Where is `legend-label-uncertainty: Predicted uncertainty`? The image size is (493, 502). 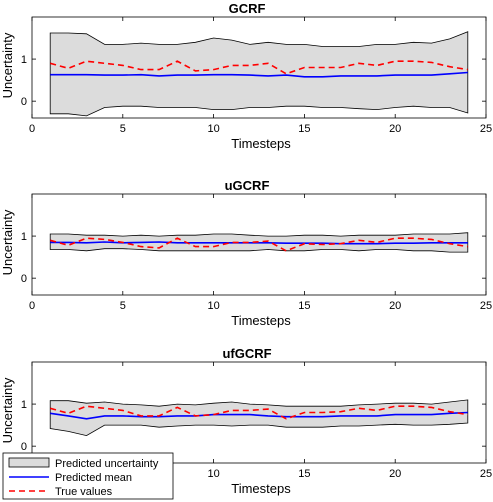
legend-label-uncertainty: Predicted uncertainty is located at coordinates (107, 464).